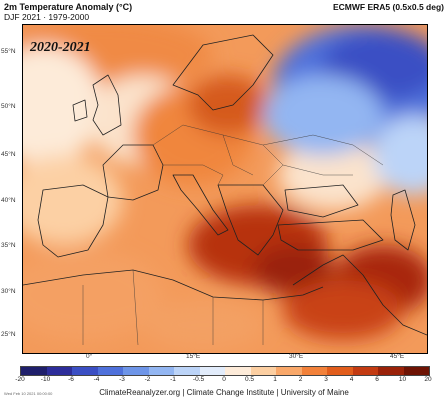 This screenshot has height=400, width=448. Describe the element at coordinates (71, 379) in the screenshot. I see `colorbar-tick-label: -6` at that location.